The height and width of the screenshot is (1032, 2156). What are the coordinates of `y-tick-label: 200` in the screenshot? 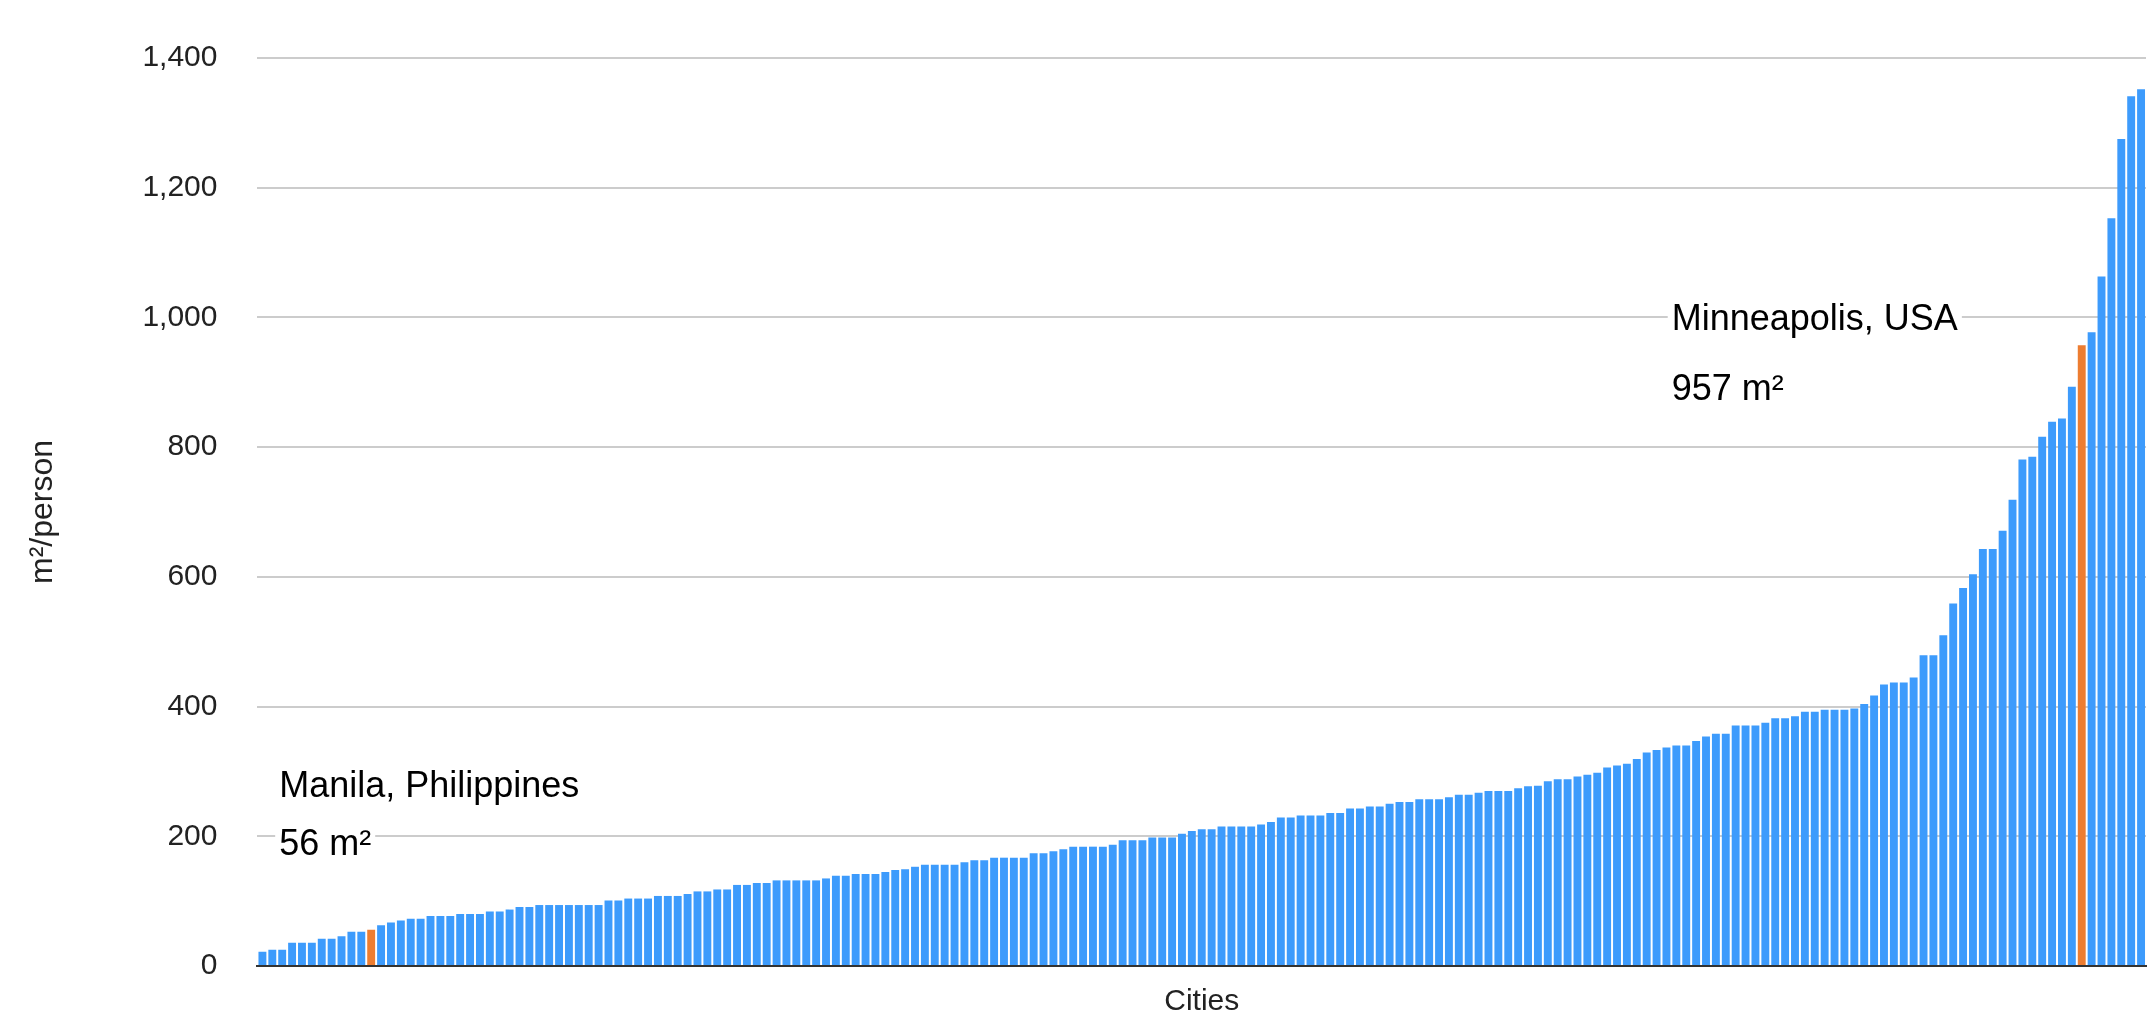 It's located at (192, 834).